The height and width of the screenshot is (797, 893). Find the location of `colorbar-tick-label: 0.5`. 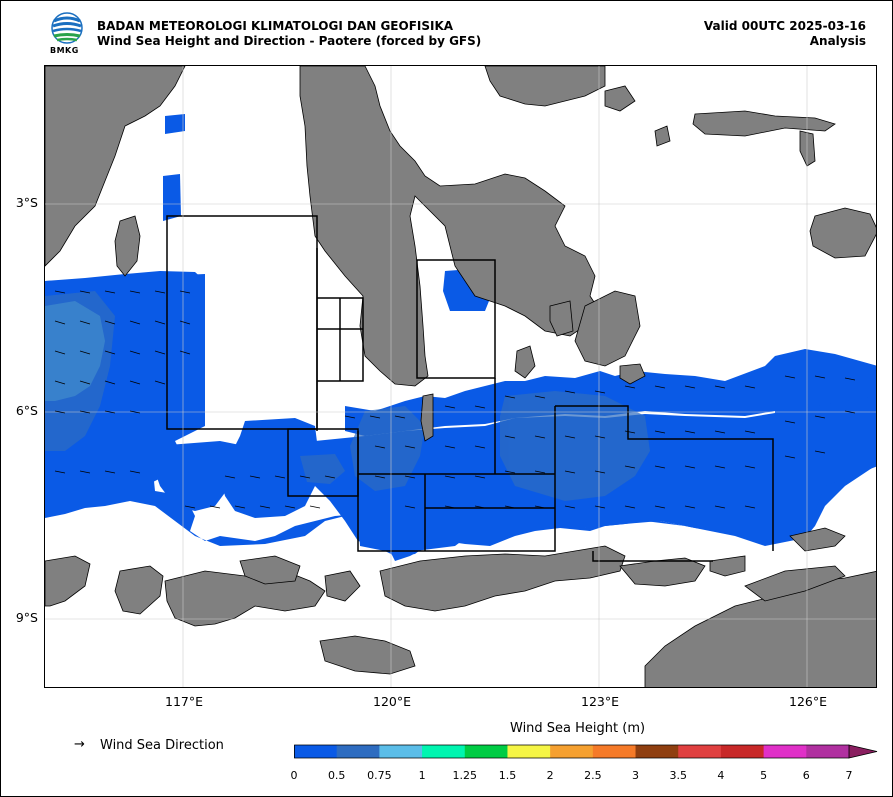

colorbar-tick-label: 0.5 is located at coordinates (336, 775).